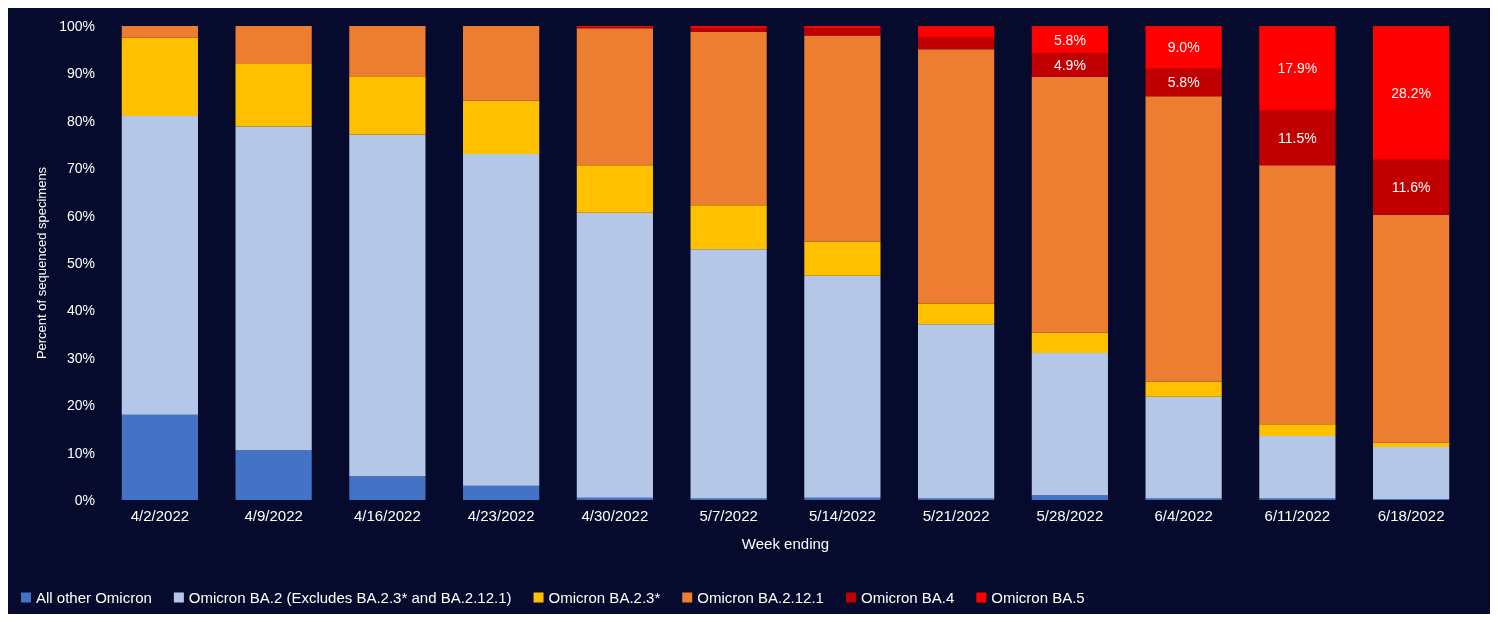 The height and width of the screenshot is (622, 1498). Describe the element at coordinates (80, 120) in the screenshot. I see `y-tick-label: 80%` at that location.